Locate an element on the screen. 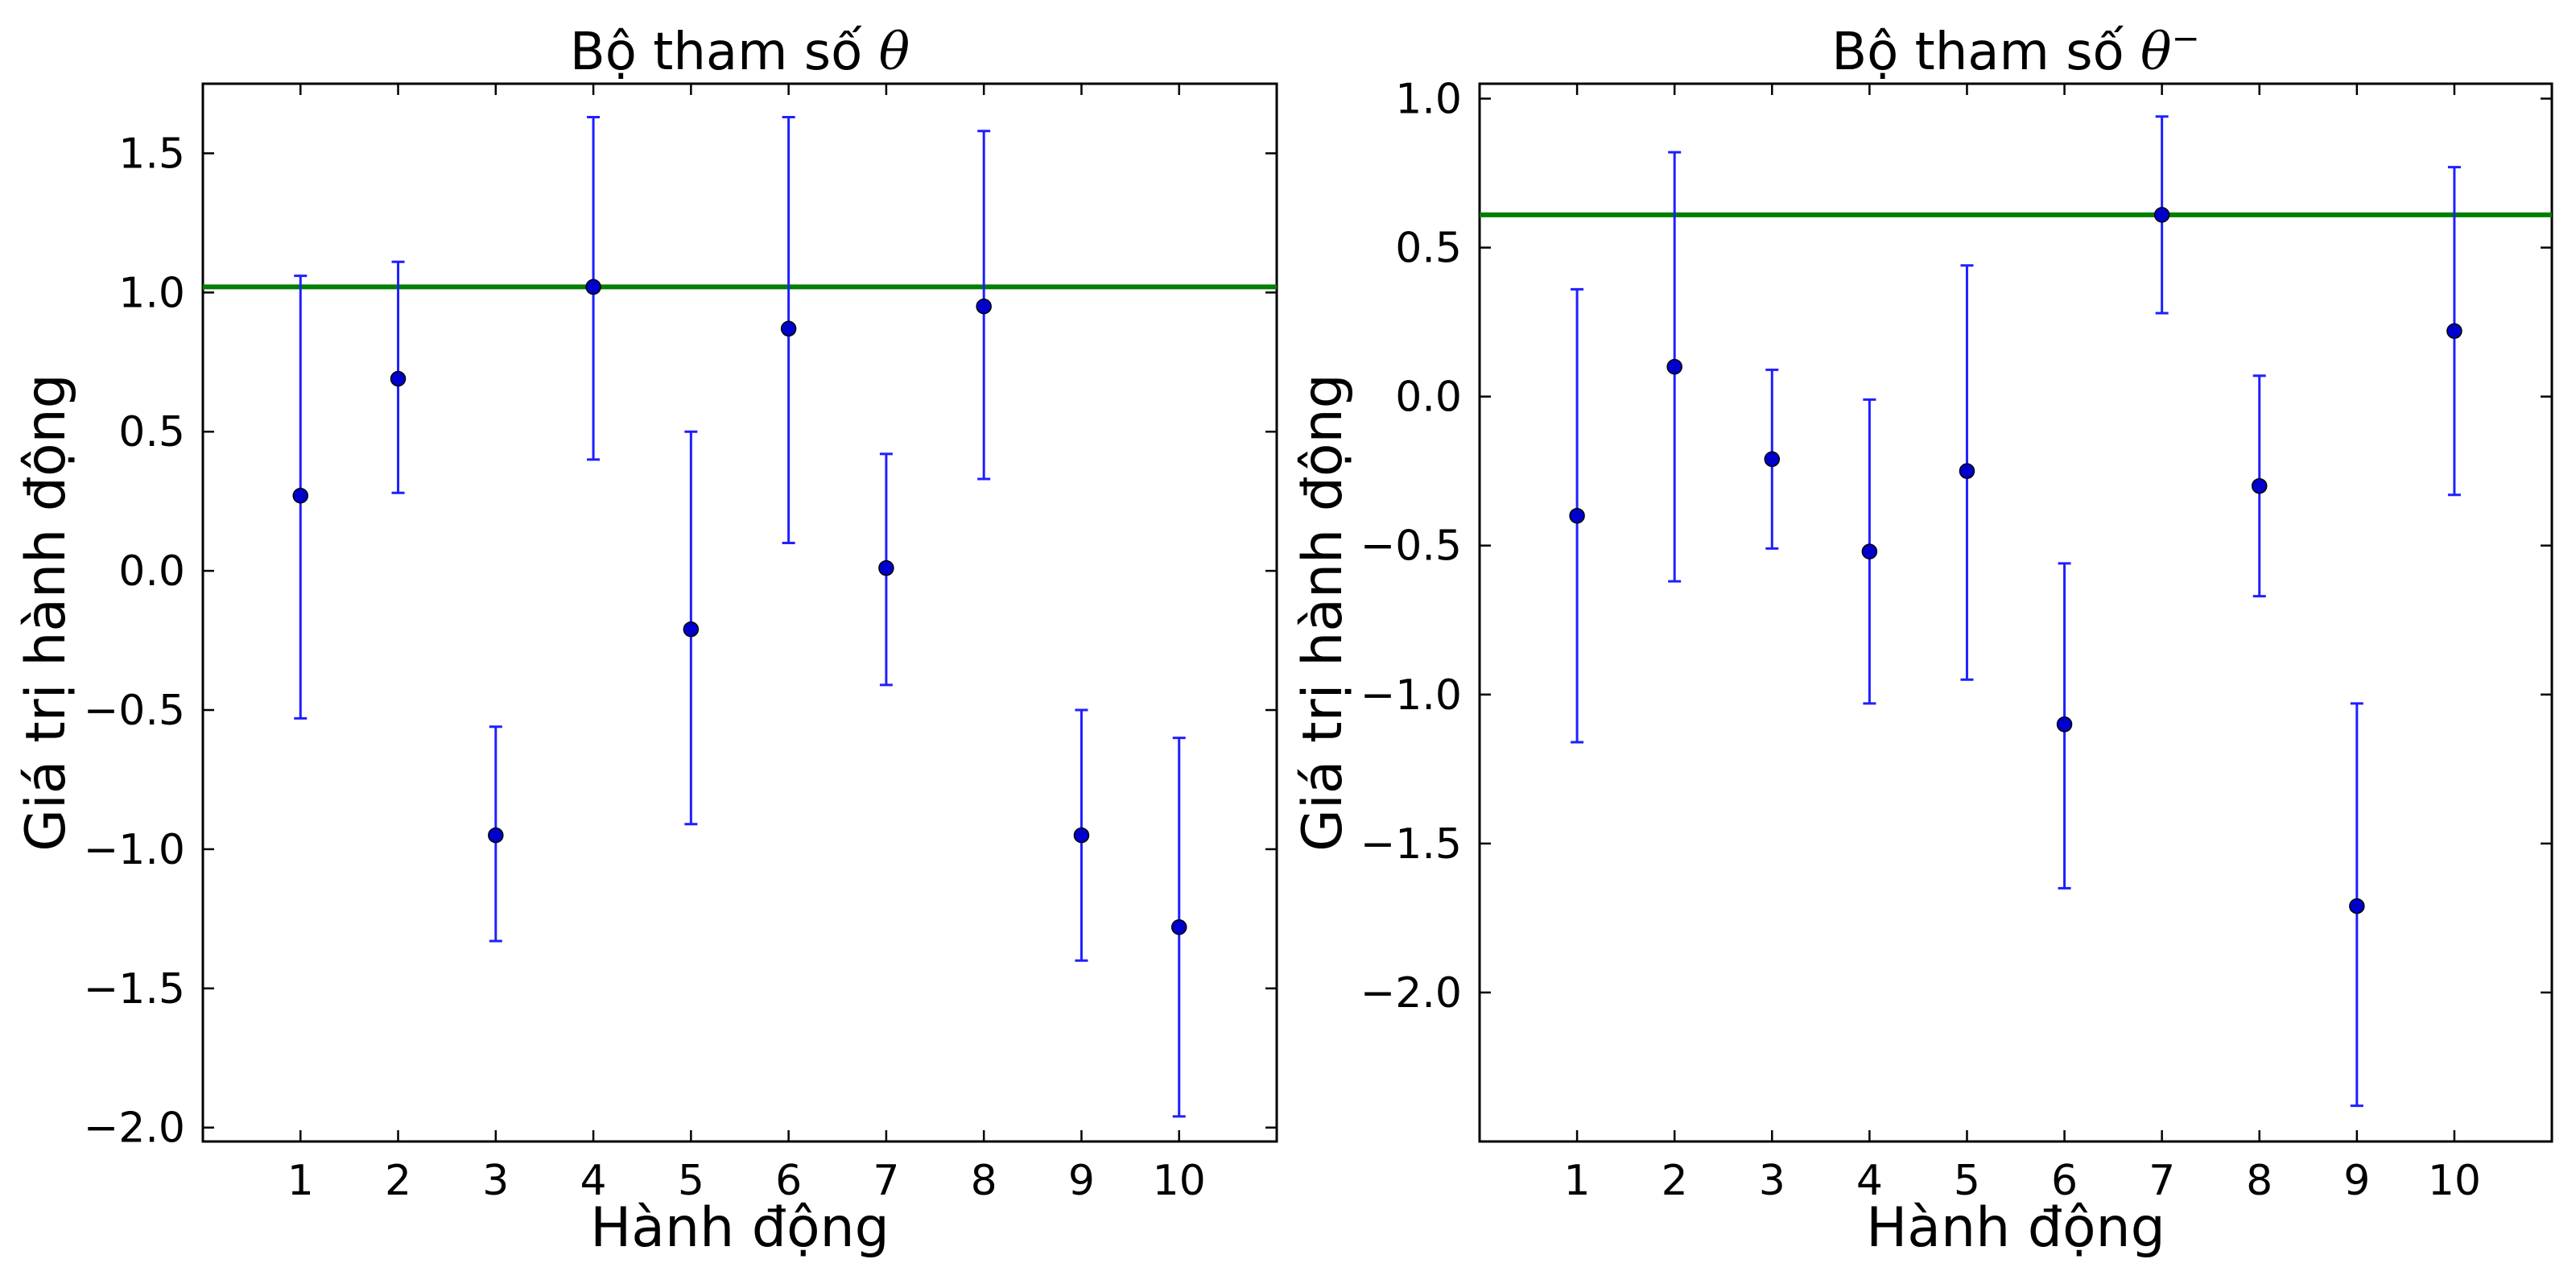  chart-title: Bộ tham số θ is located at coordinates (740, 53).